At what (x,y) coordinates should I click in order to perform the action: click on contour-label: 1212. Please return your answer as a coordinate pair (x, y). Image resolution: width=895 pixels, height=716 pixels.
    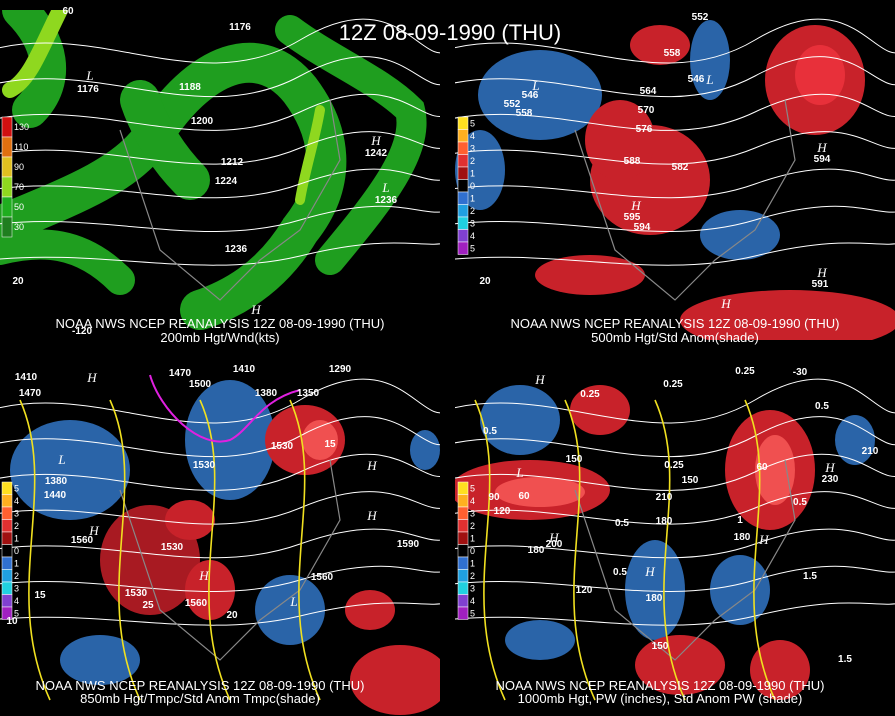
    Looking at the image, I should click on (232, 162).